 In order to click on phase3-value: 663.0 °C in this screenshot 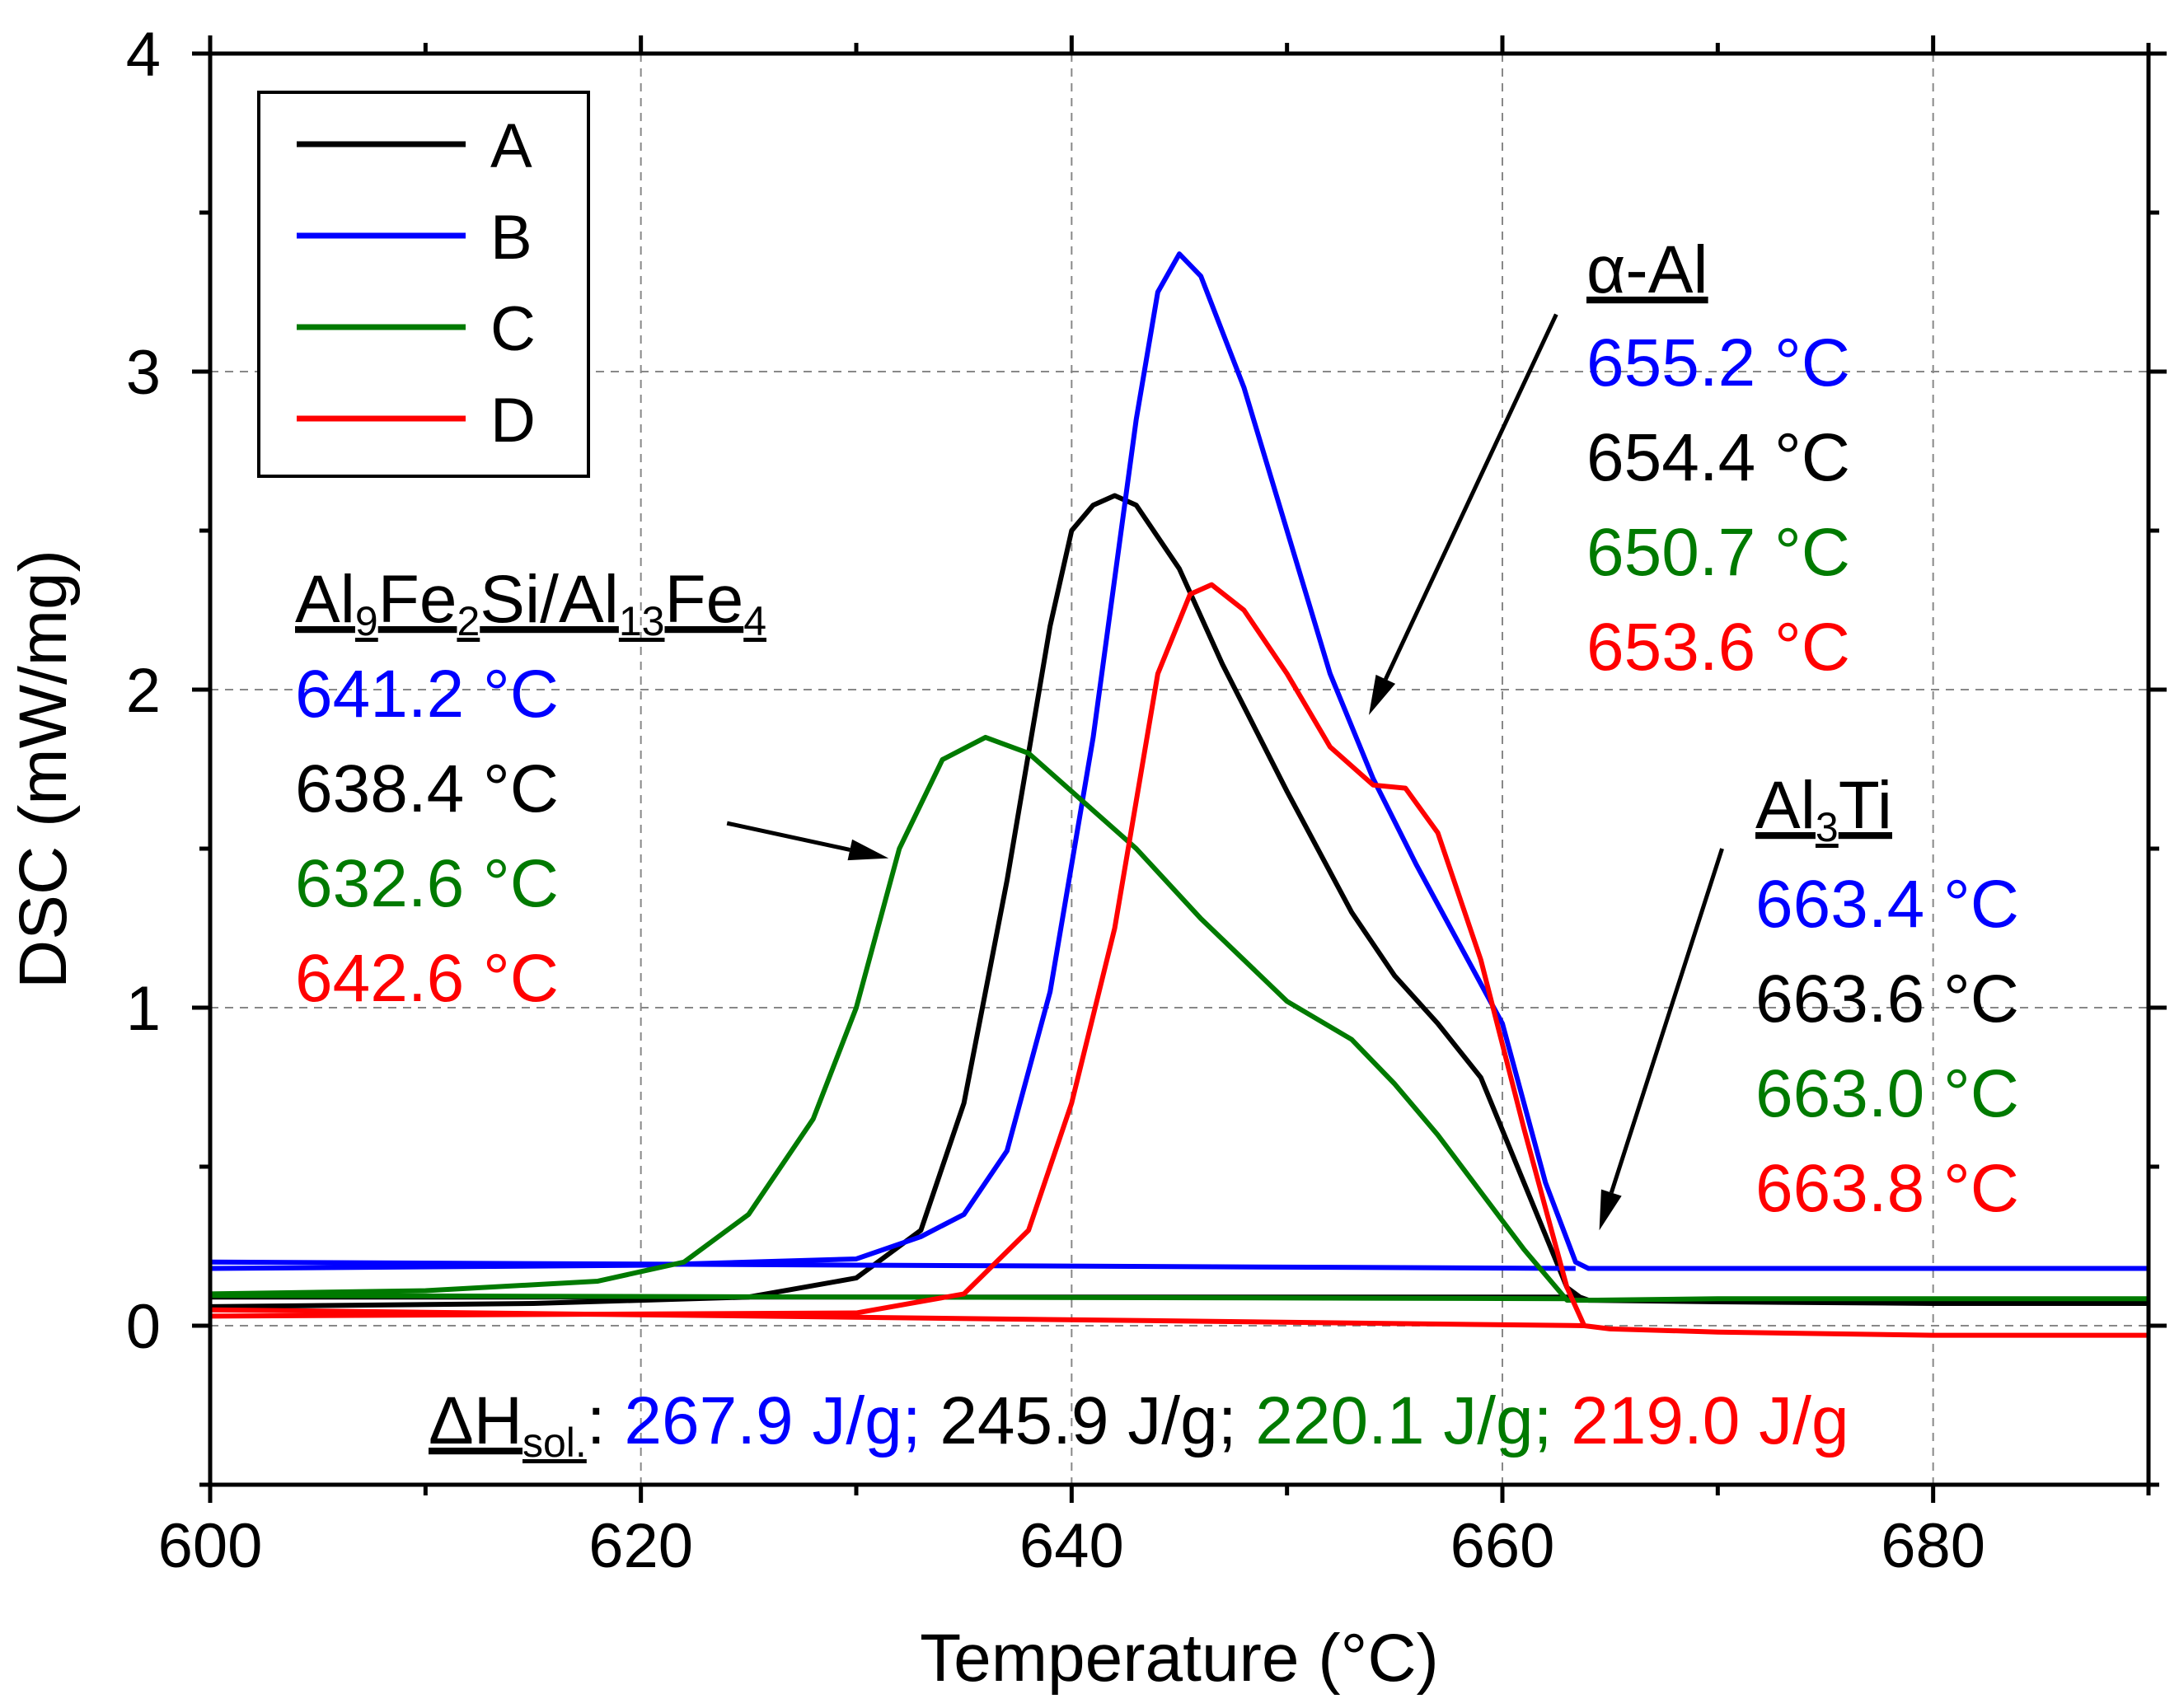, I will do `click(1887, 1093)`.